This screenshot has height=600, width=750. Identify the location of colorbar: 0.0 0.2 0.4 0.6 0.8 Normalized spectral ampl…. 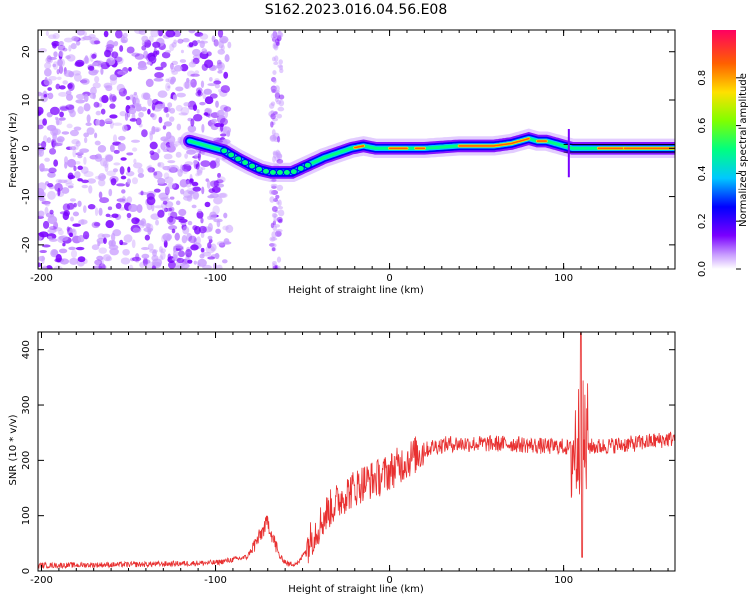
(723, 153).